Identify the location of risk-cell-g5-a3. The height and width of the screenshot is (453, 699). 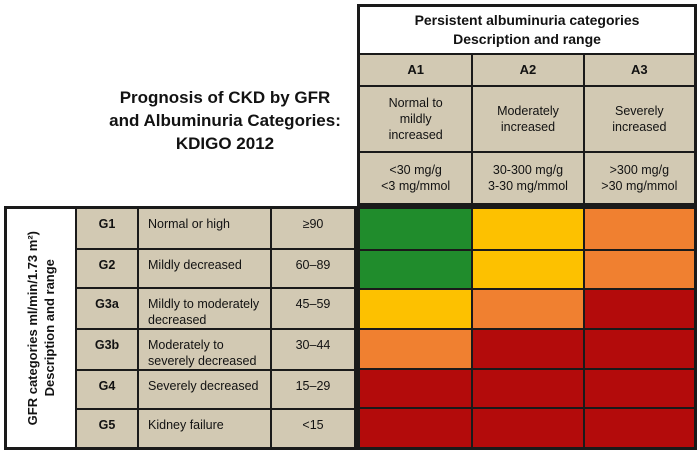
(638, 427).